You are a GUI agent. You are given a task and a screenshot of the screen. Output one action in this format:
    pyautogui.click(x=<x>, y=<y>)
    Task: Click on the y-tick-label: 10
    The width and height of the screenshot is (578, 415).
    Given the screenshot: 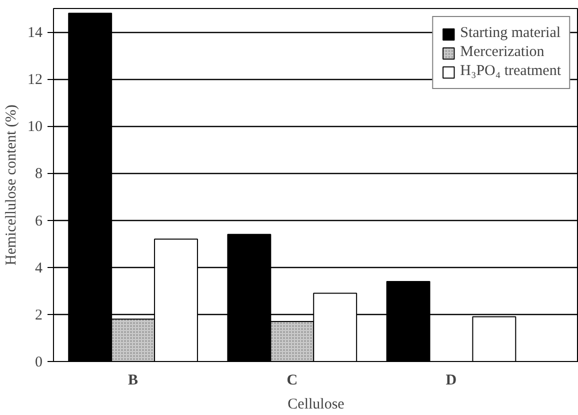 What is the action you would take?
    pyautogui.click(x=35, y=127)
    